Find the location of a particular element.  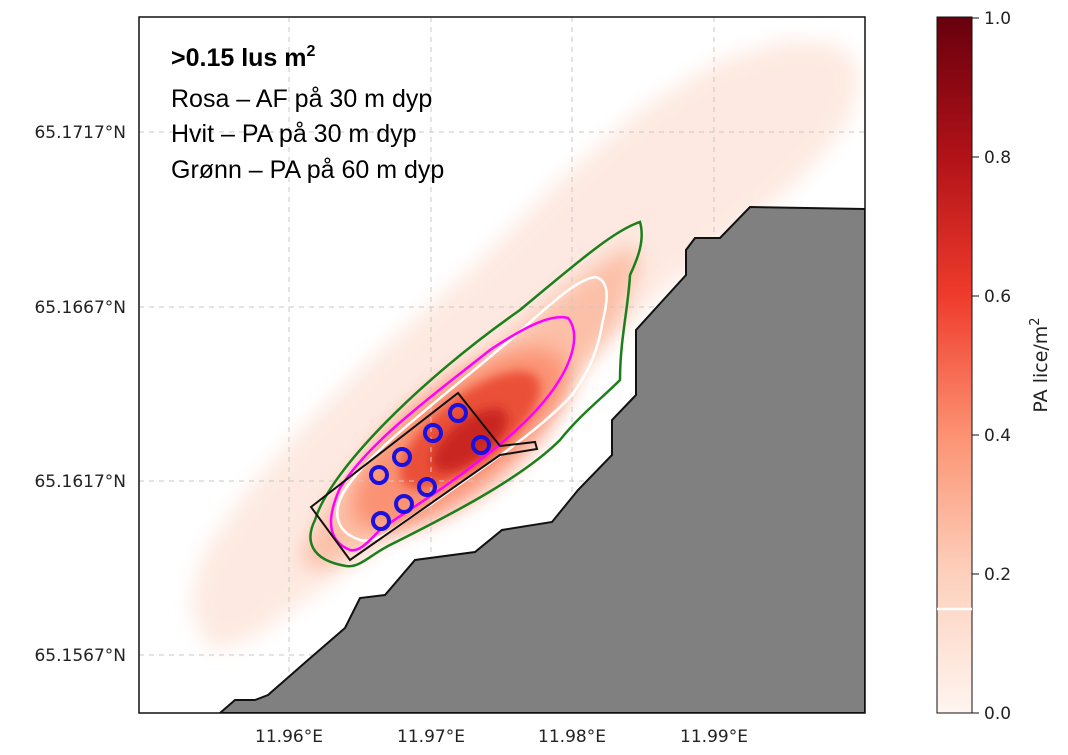

colorbar-tick-label: 0.8 is located at coordinates (997, 158).